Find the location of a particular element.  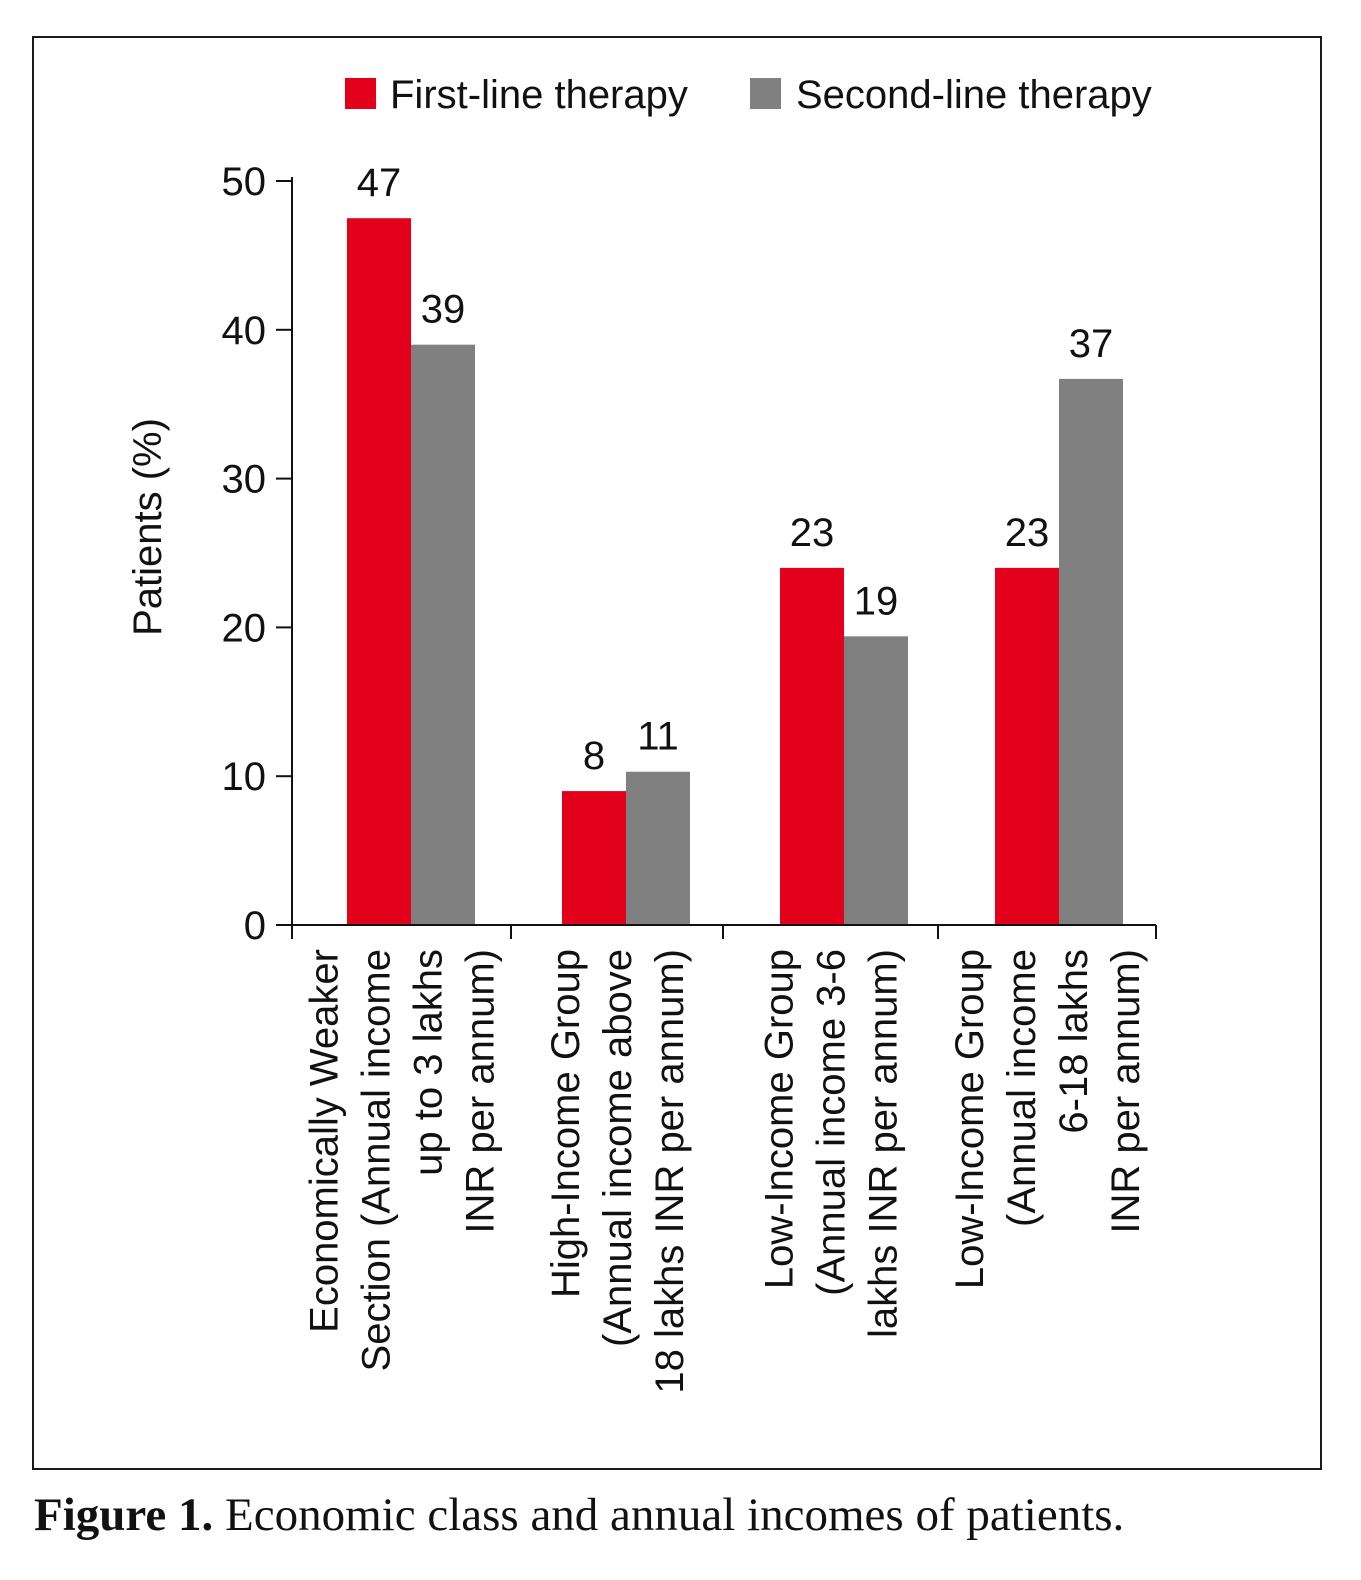

bar-s2-c4 is located at coordinates (1091, 651).